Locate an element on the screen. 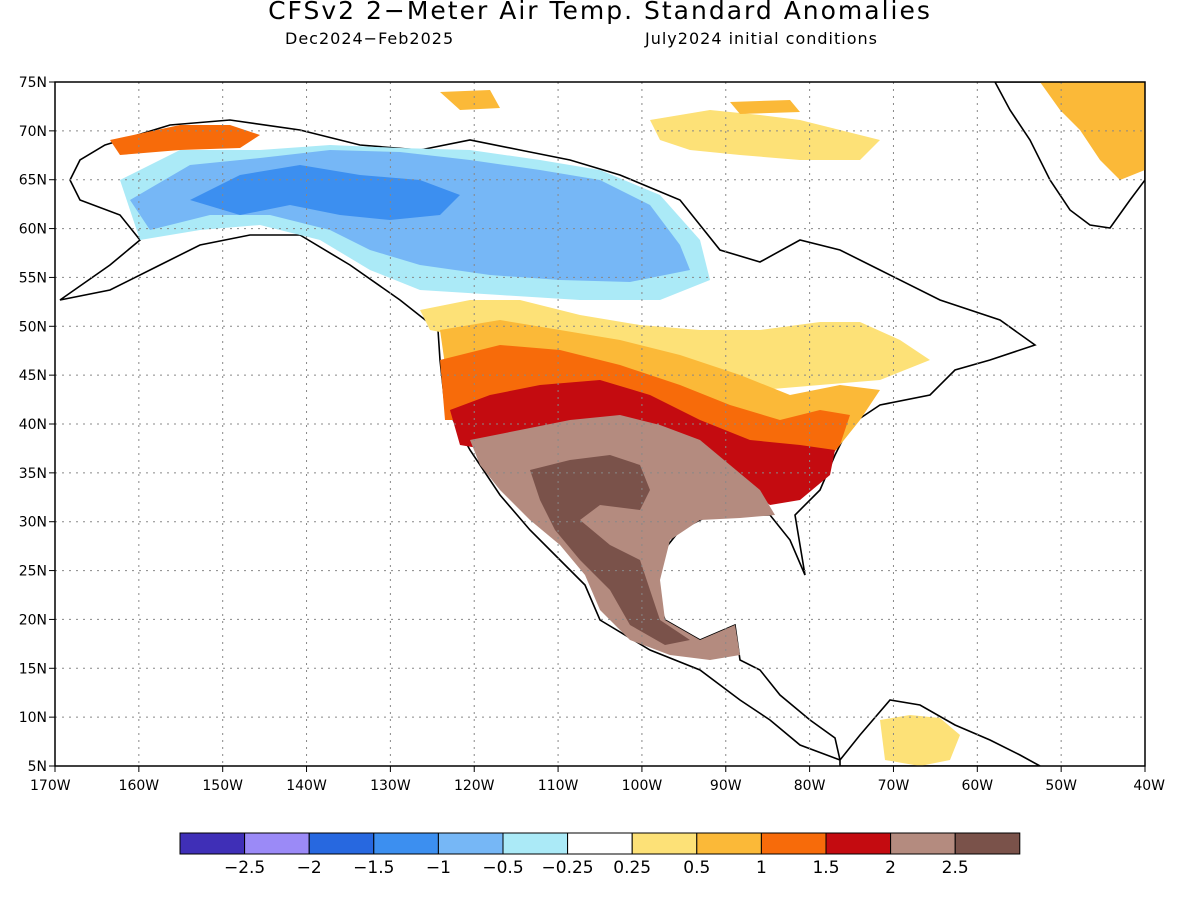 This screenshot has height=900, width=1200. legend-label: −2 is located at coordinates (309, 868).